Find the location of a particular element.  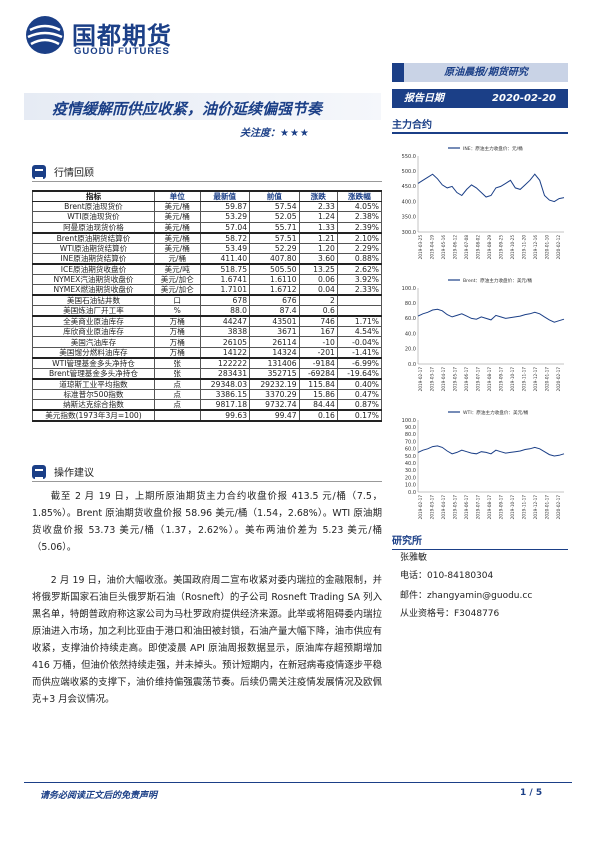

table-cell: 道琼斯工业平均指数 is located at coordinates (93, 383).